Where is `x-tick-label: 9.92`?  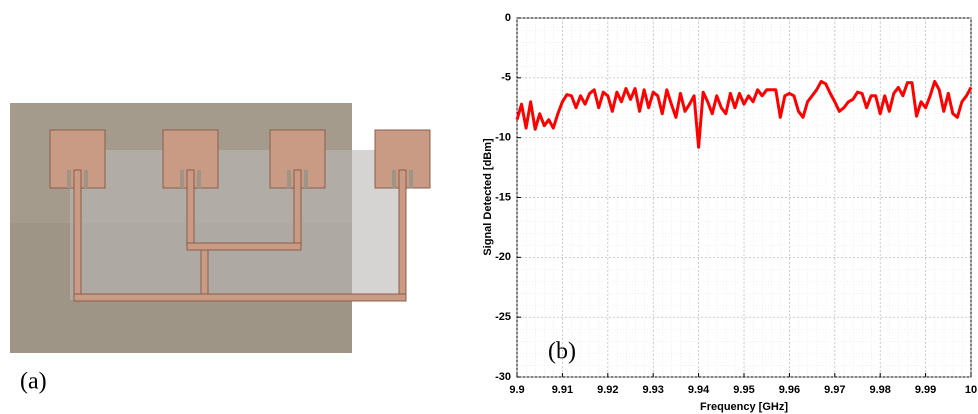
x-tick-label: 9.92 is located at coordinates (607, 390).